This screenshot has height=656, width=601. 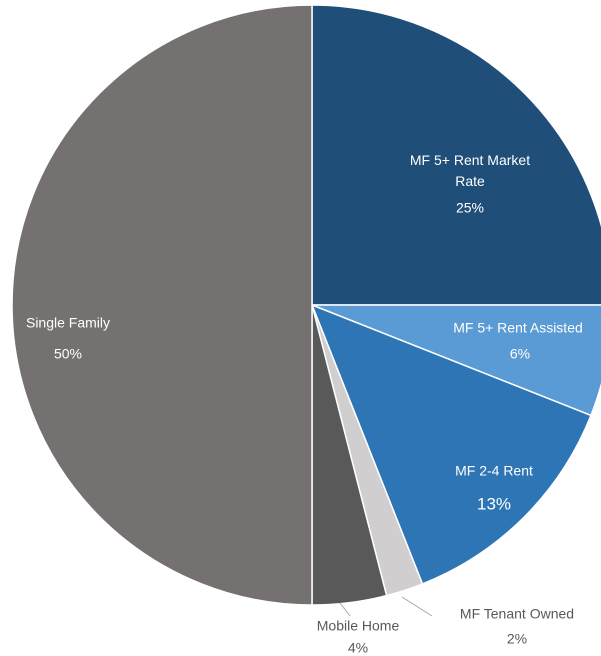 I want to click on slice-label: MF 5+ Rent Market Rate, so click(x=470, y=170).